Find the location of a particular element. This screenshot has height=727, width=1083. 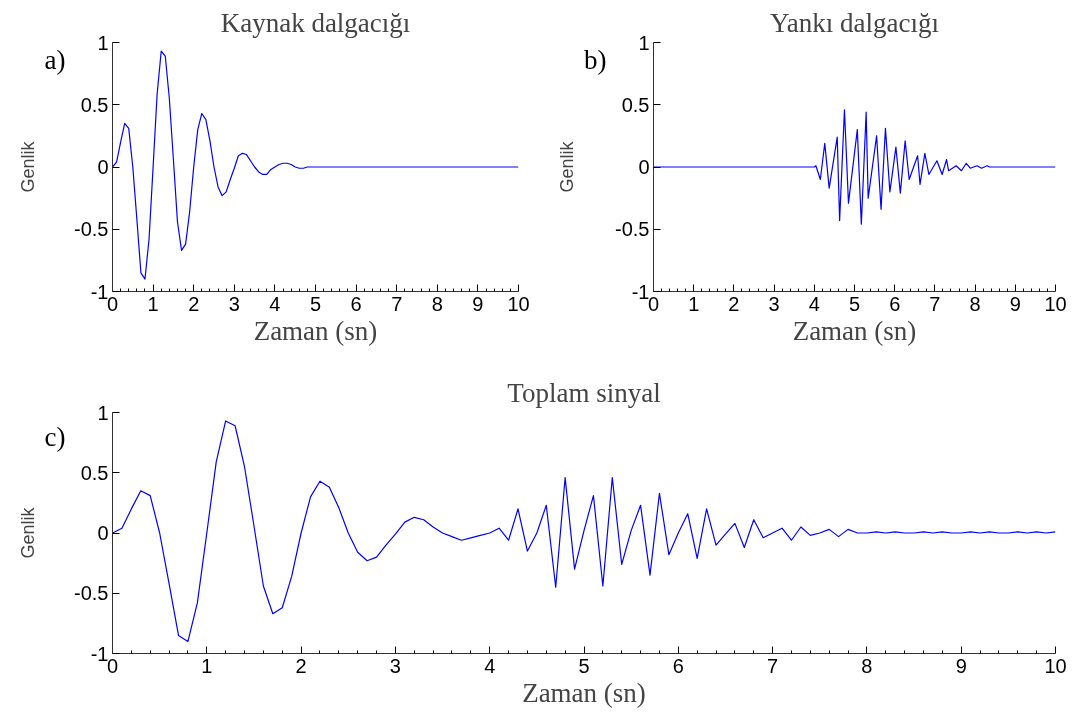

chart-title: Toplam sinyal is located at coordinates (584, 392).